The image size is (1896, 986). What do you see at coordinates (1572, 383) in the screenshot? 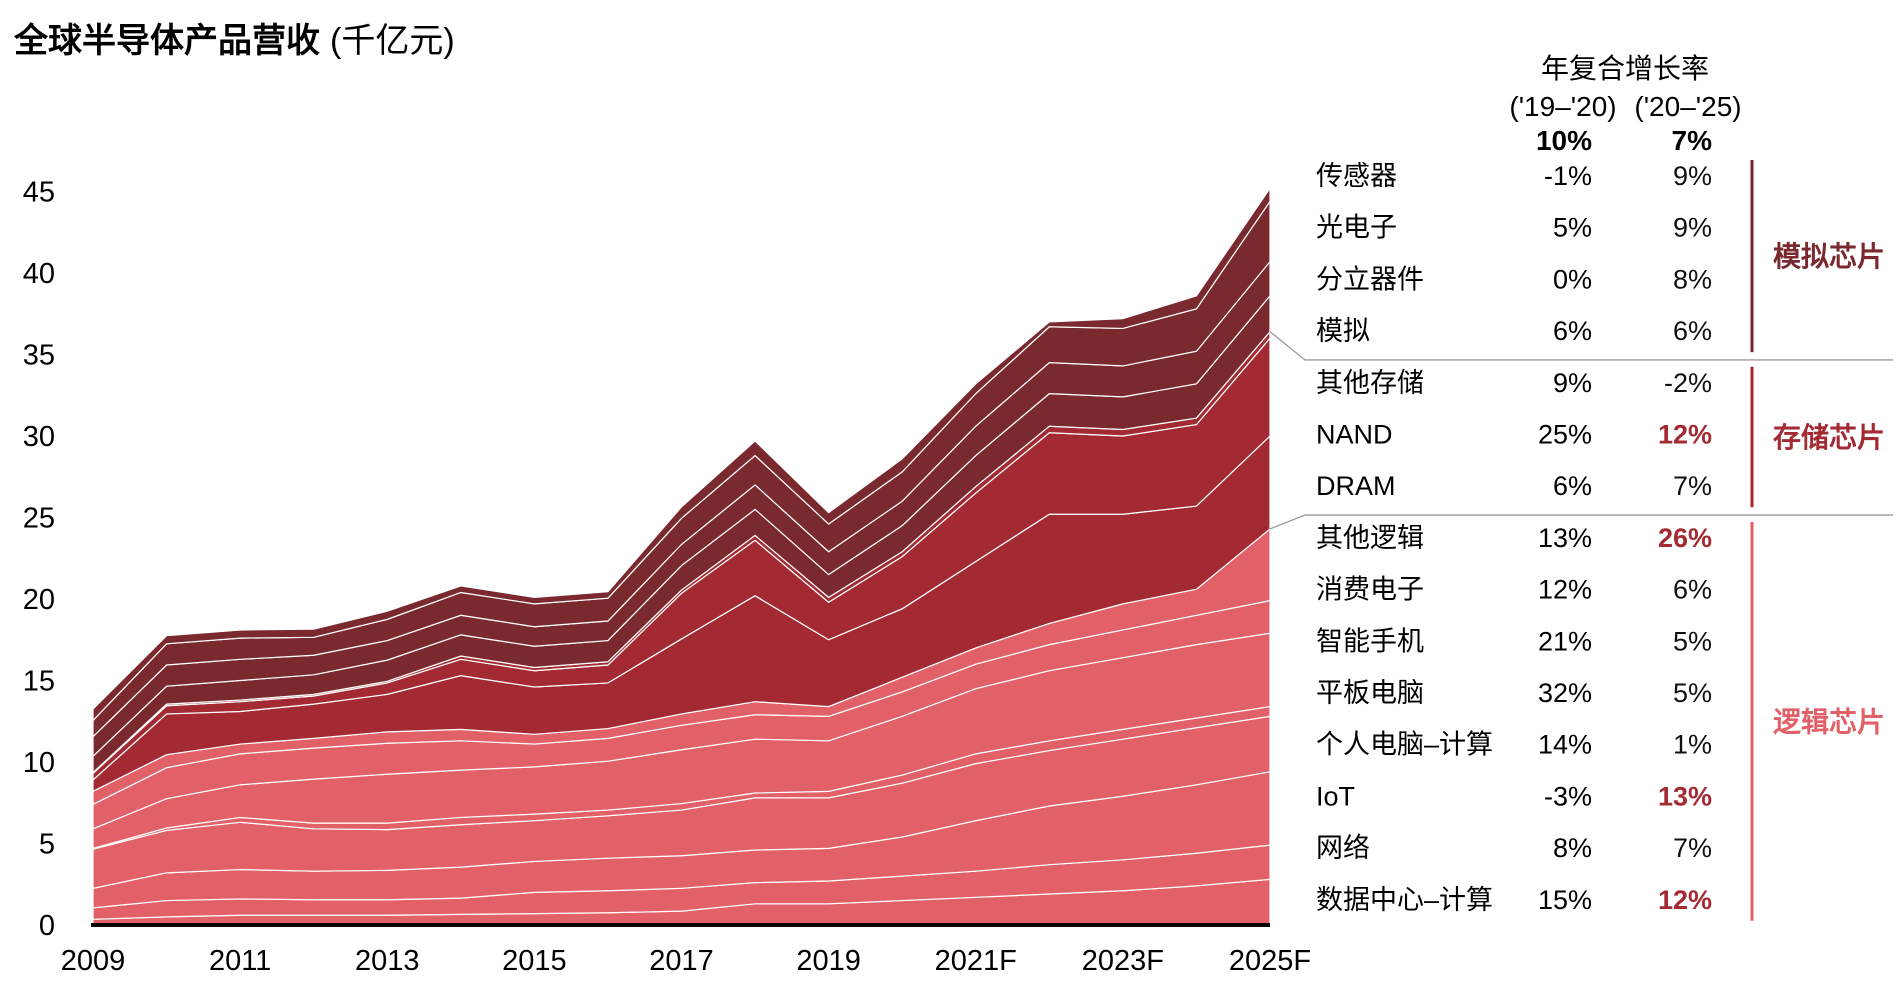
I see `row-cagr-19-20: 9%` at bounding box center [1572, 383].